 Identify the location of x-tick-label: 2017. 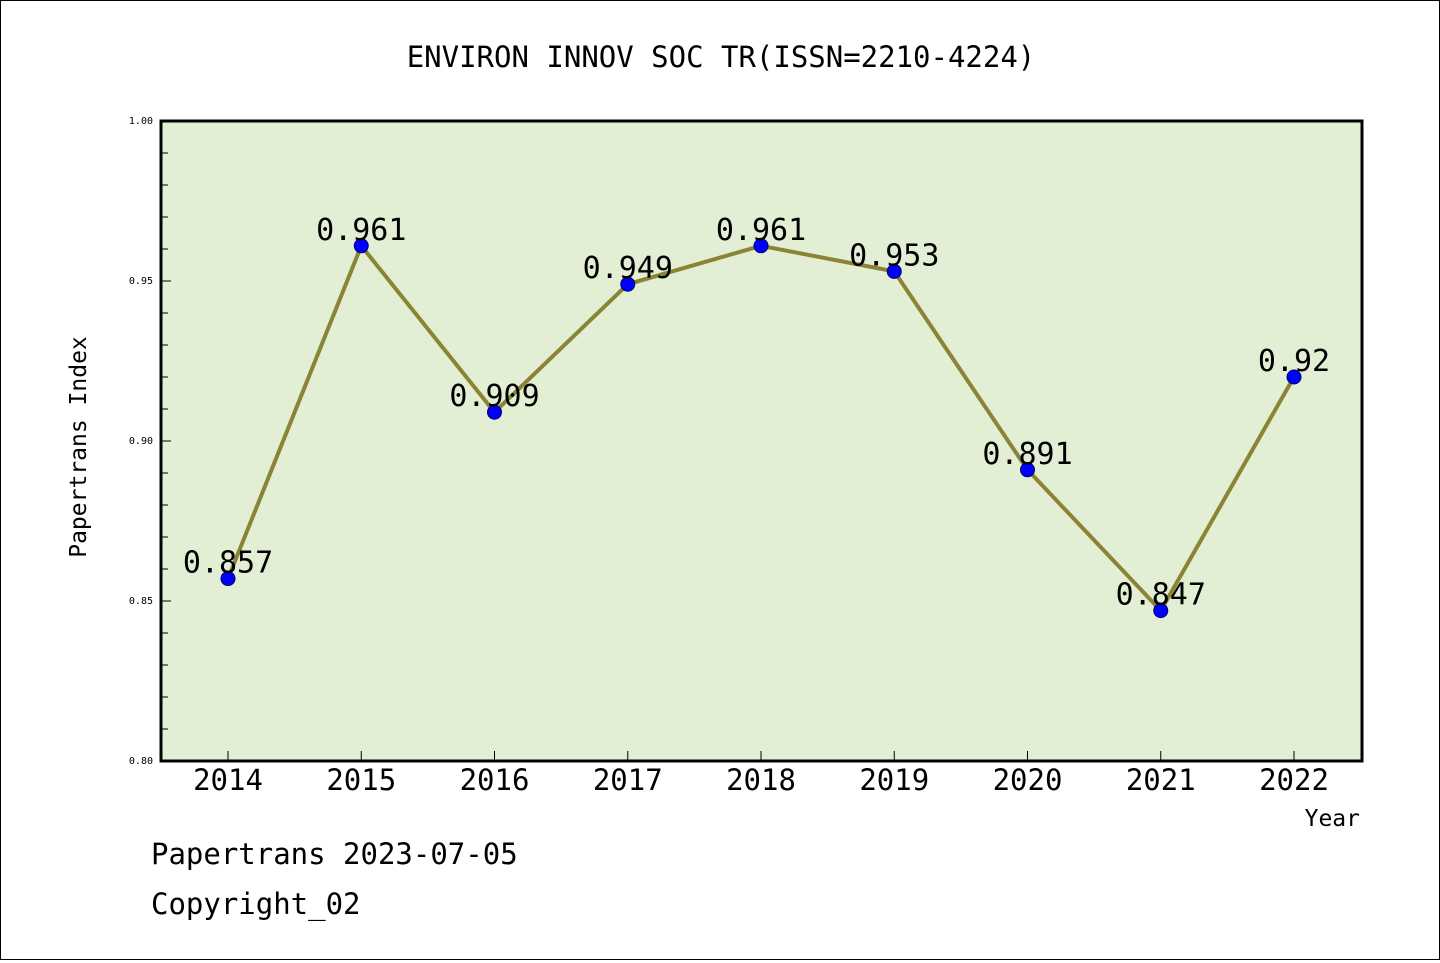
(628, 780).